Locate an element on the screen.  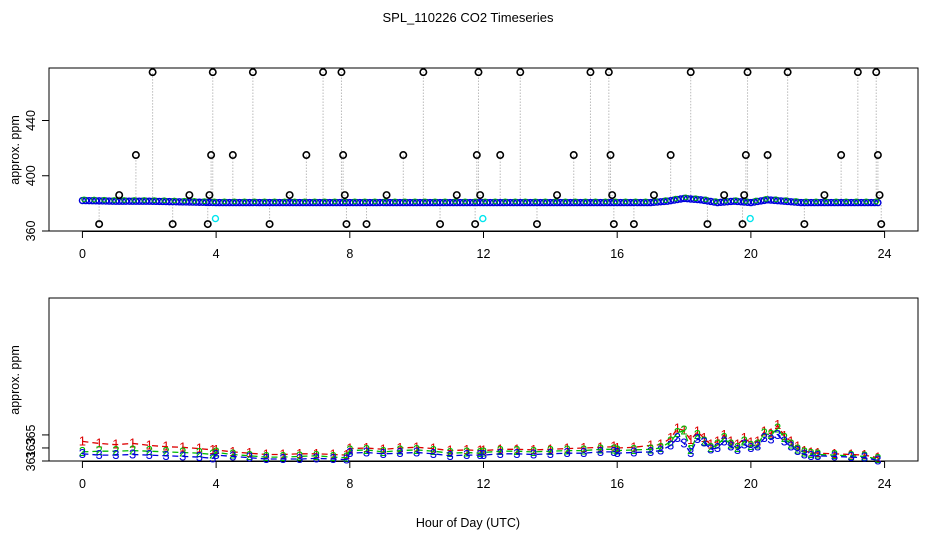
bottom-ytick-label: 363 is located at coordinates (31, 447).